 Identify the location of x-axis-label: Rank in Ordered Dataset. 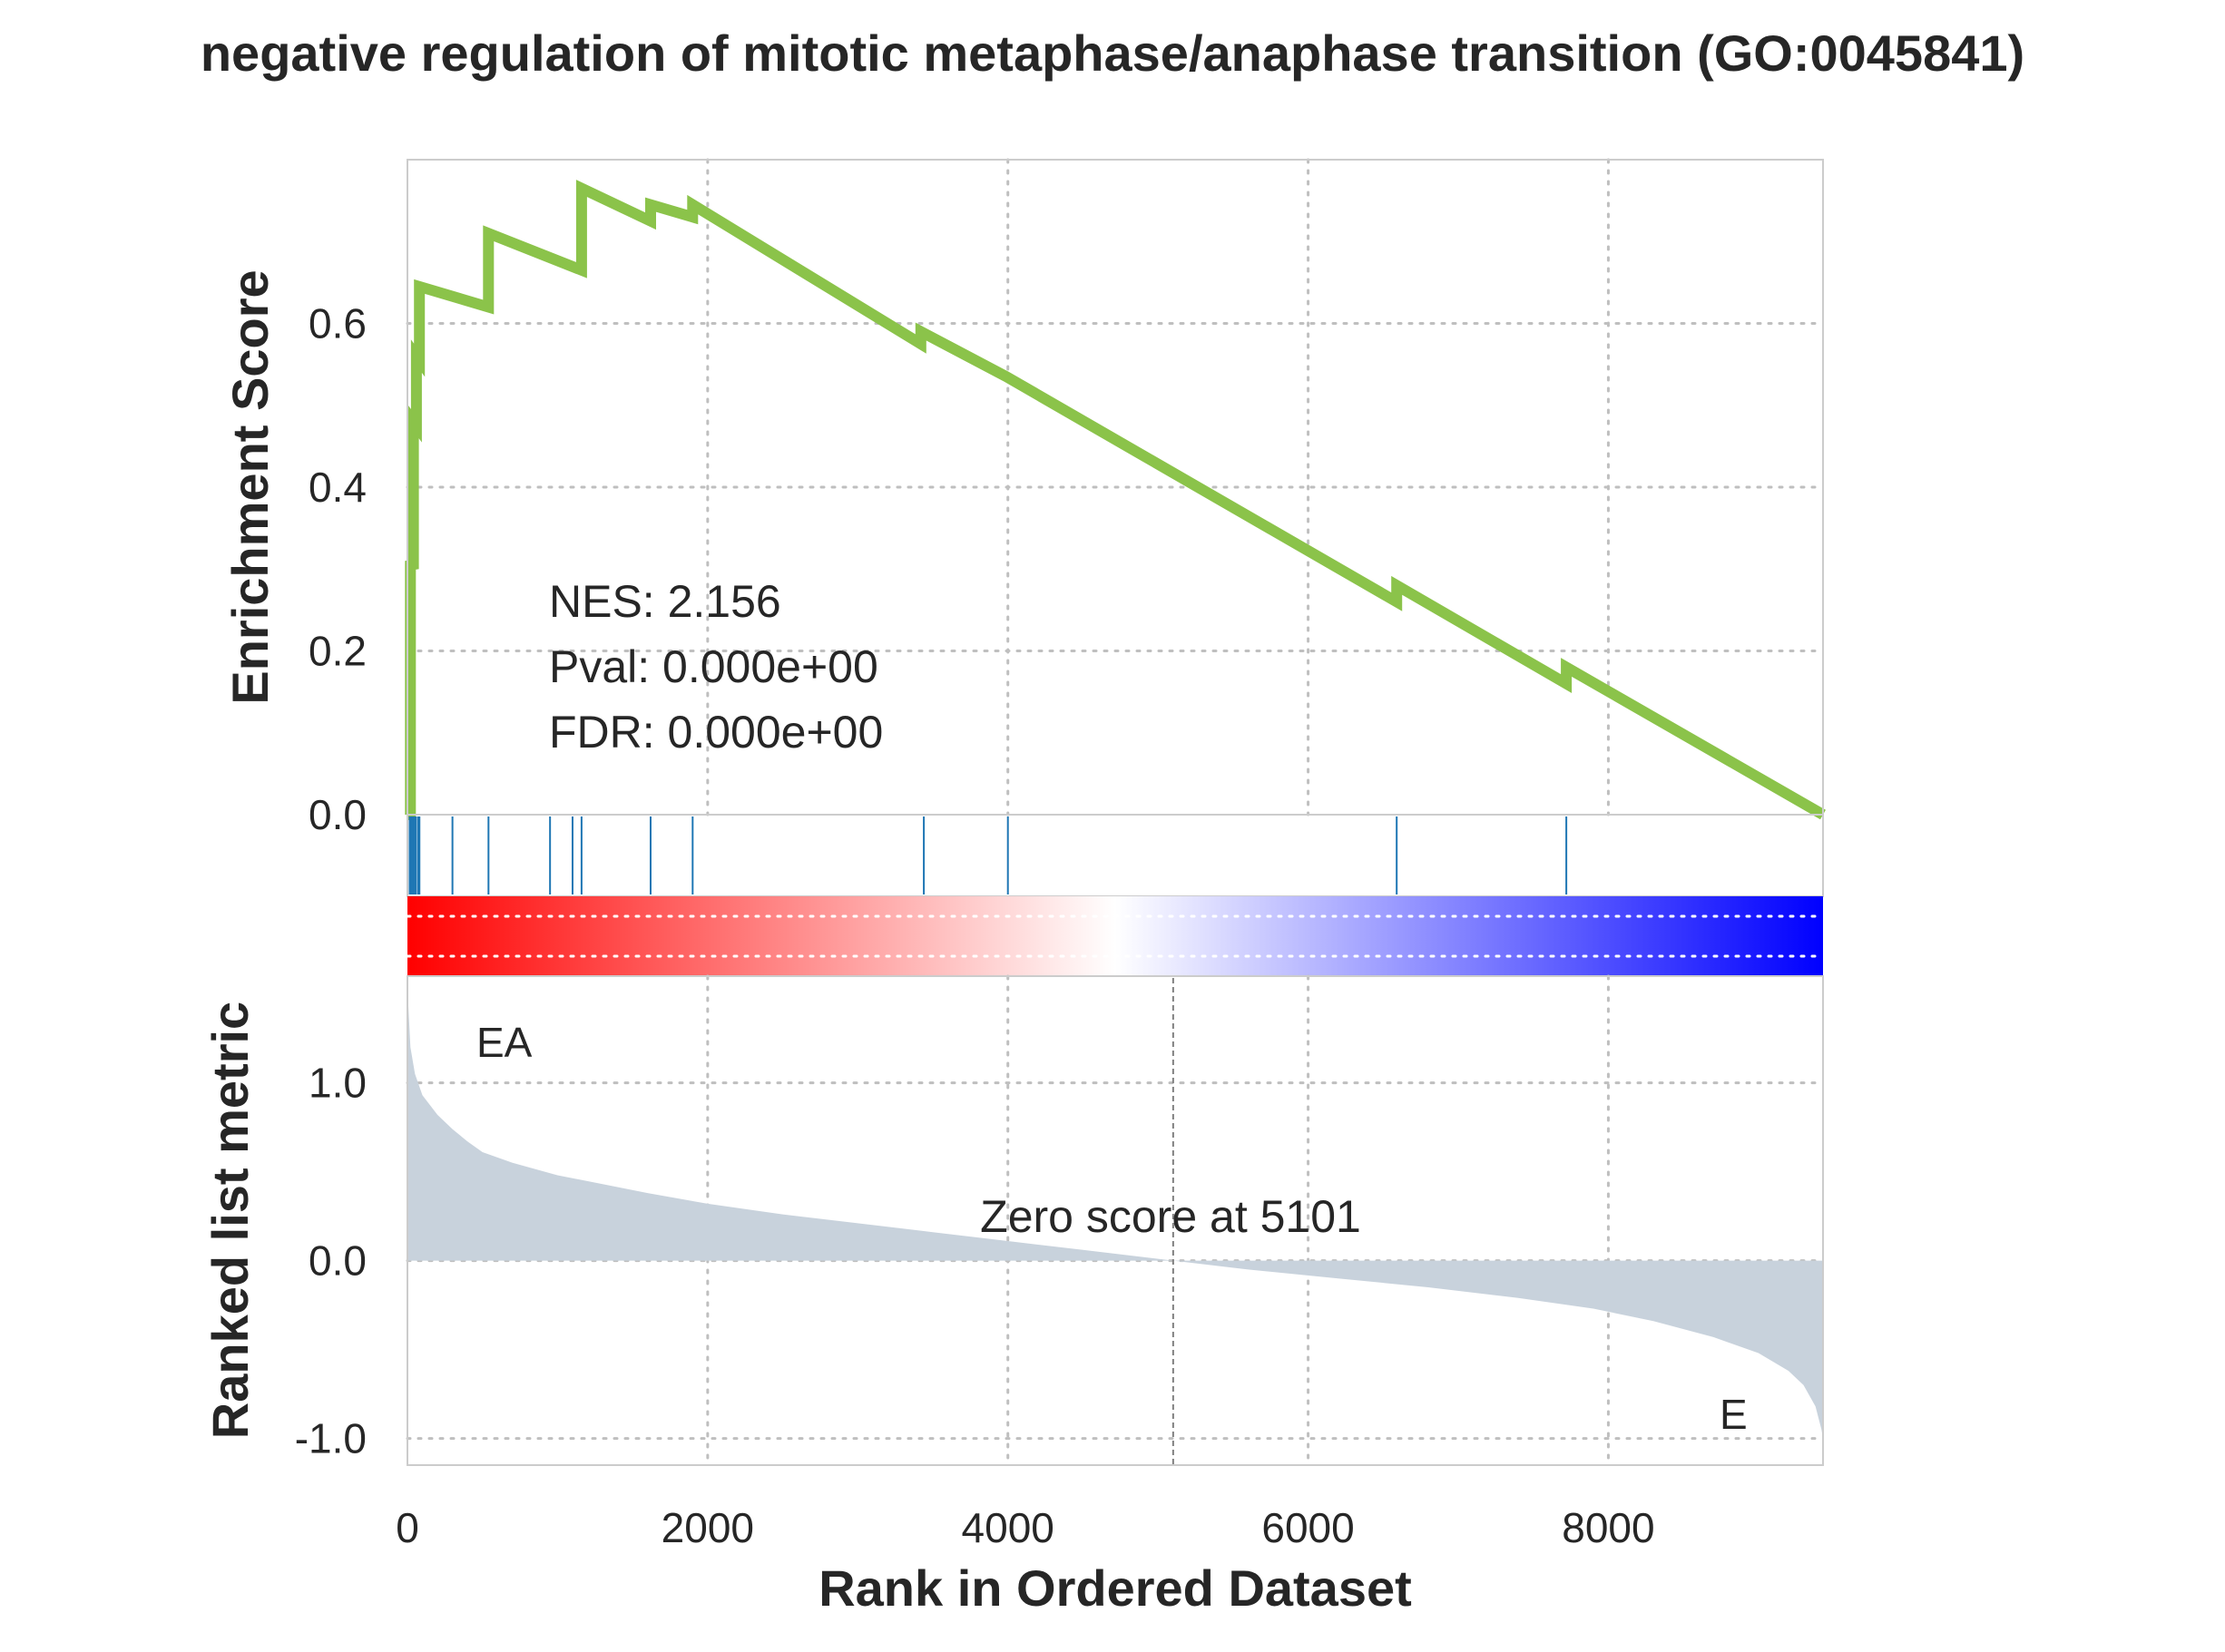
(1115, 1588).